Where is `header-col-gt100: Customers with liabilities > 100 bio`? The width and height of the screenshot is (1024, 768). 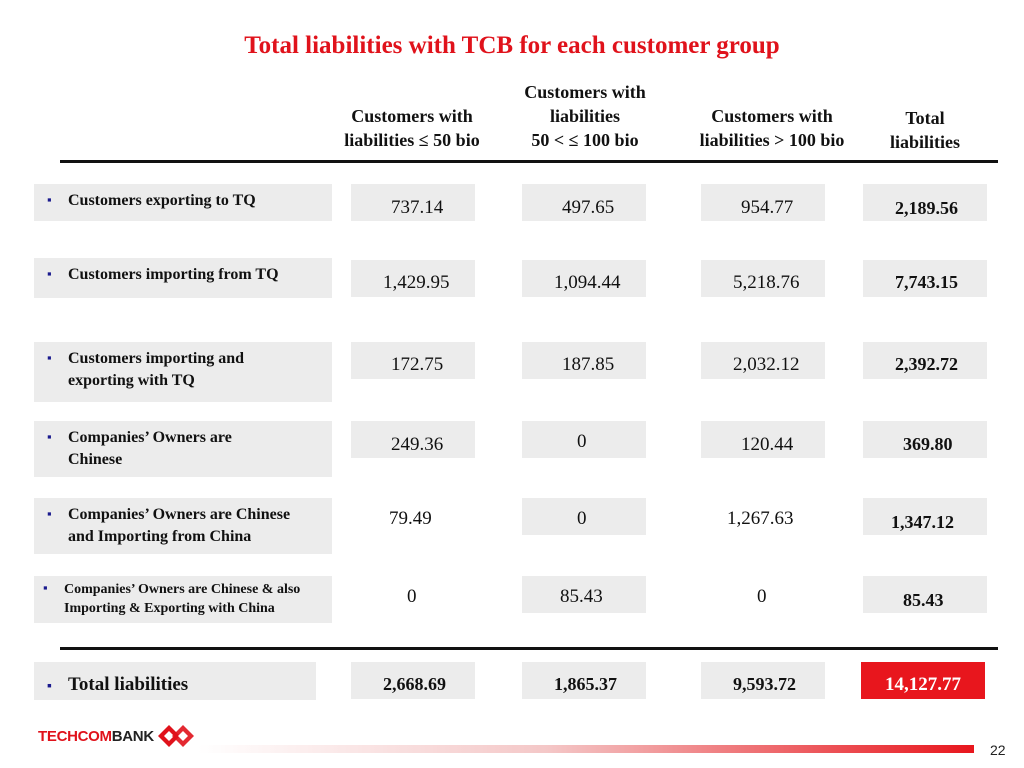 header-col-gt100: Customers with liabilities > 100 bio is located at coordinates (772, 128).